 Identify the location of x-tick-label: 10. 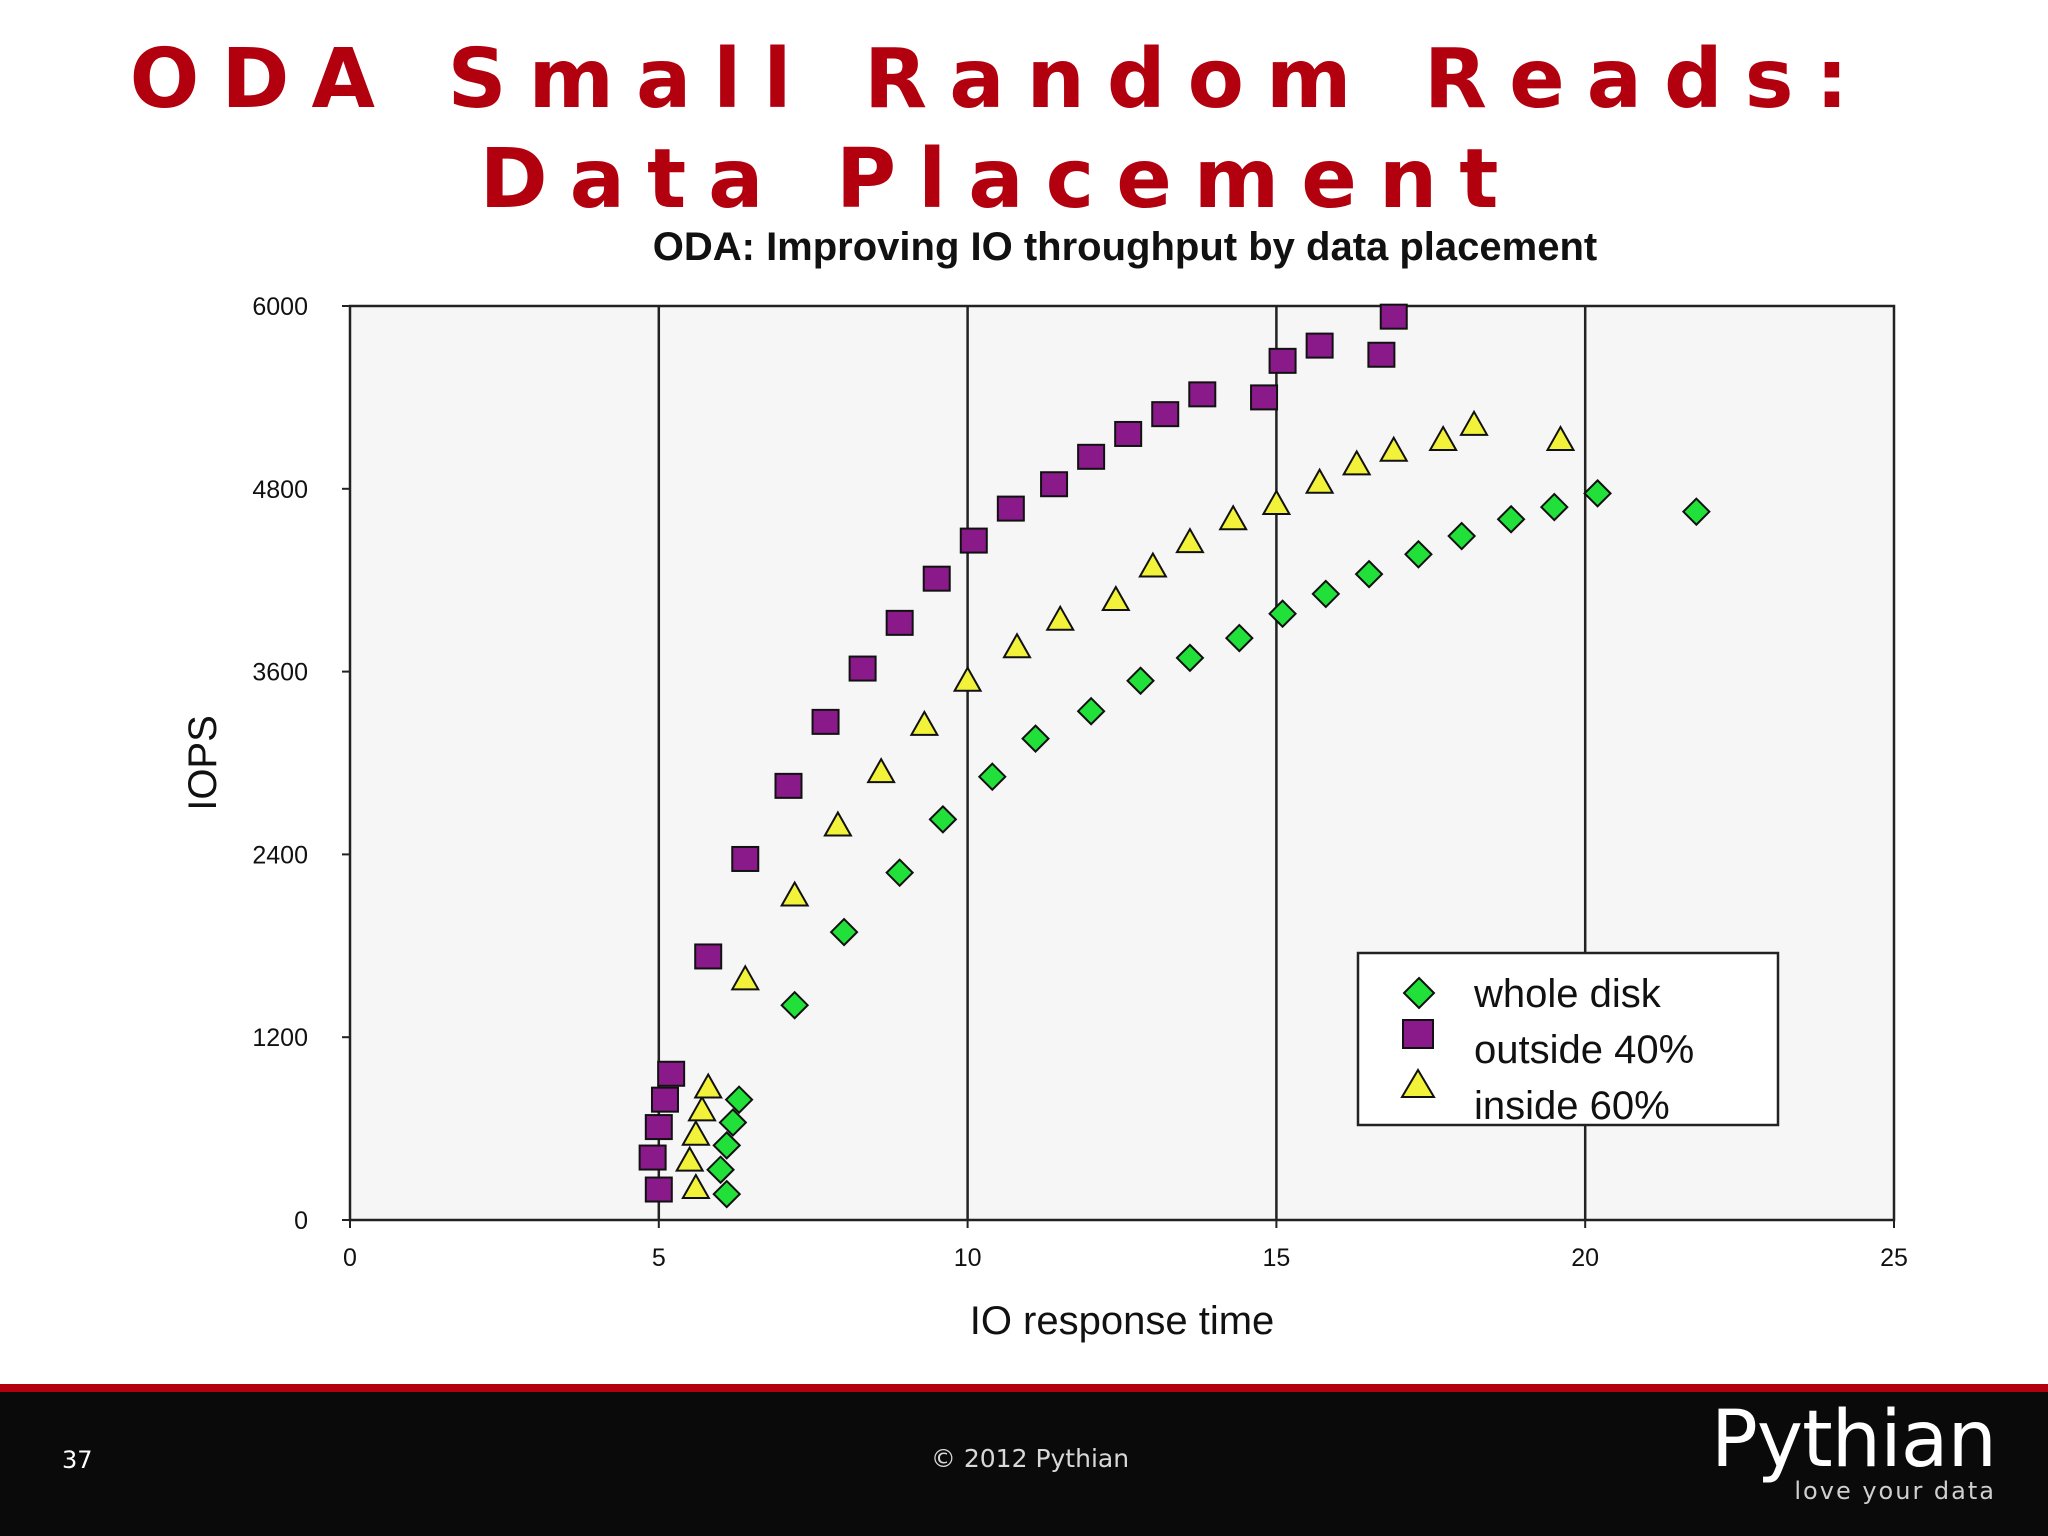
(968, 1258).